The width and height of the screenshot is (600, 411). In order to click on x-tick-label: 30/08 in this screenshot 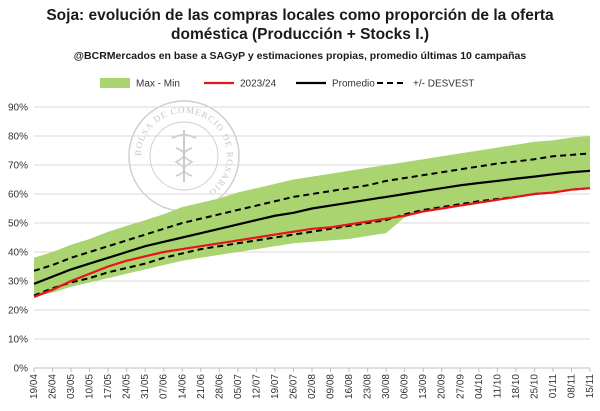, I will do `click(386, 386)`.